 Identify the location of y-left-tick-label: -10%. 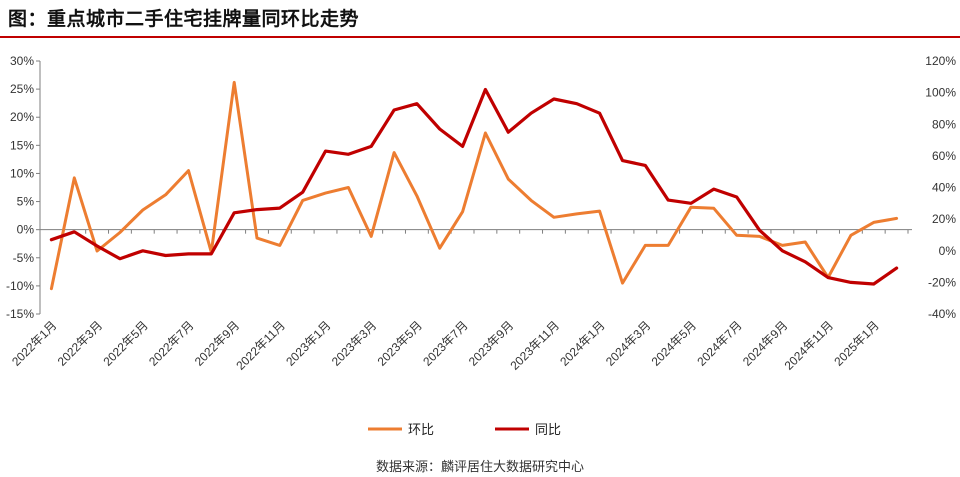
(20, 286).